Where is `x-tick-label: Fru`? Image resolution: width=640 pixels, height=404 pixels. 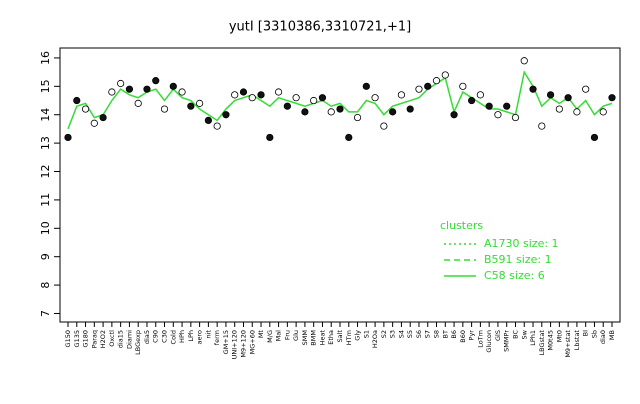
x-tick-label: Fru is located at coordinates (287, 335).